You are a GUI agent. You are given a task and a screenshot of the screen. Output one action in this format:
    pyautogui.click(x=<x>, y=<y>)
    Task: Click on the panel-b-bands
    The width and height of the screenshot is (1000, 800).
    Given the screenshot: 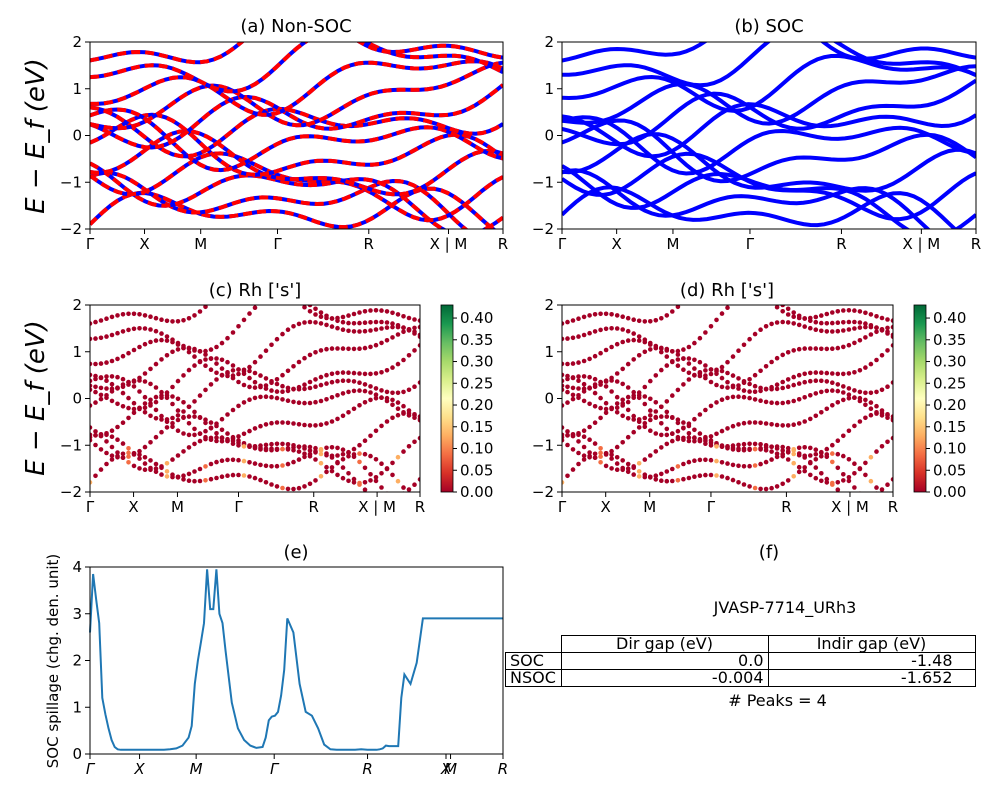 What is the action you would take?
    pyautogui.click(x=769, y=135)
    